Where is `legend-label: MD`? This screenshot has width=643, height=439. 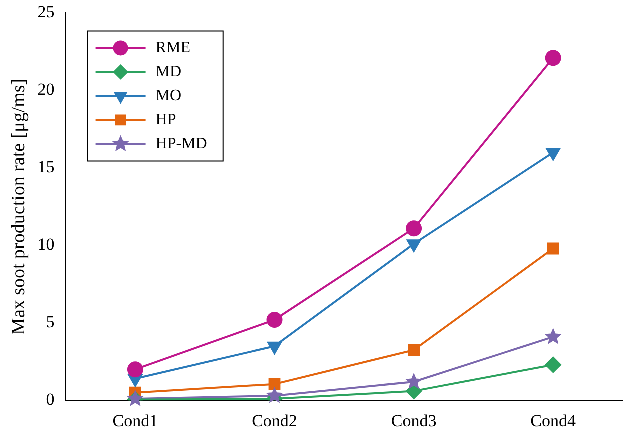 legend-label: MD is located at coordinates (169, 71).